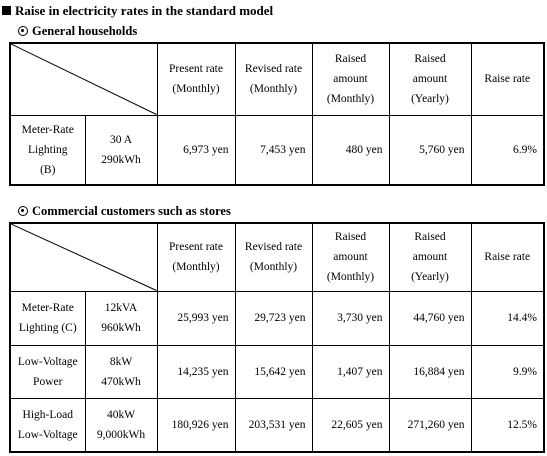 This screenshot has height=456, width=547. What do you see at coordinates (85, 31) in the screenshot?
I see `section-heading-text: General households` at bounding box center [85, 31].